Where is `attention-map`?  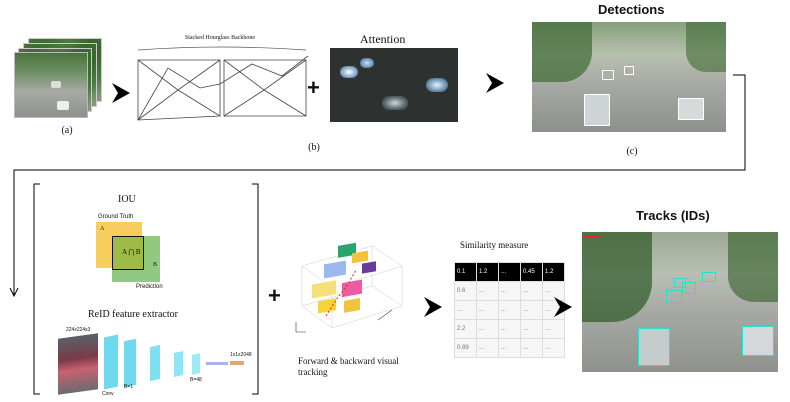 attention-map is located at coordinates (394, 85).